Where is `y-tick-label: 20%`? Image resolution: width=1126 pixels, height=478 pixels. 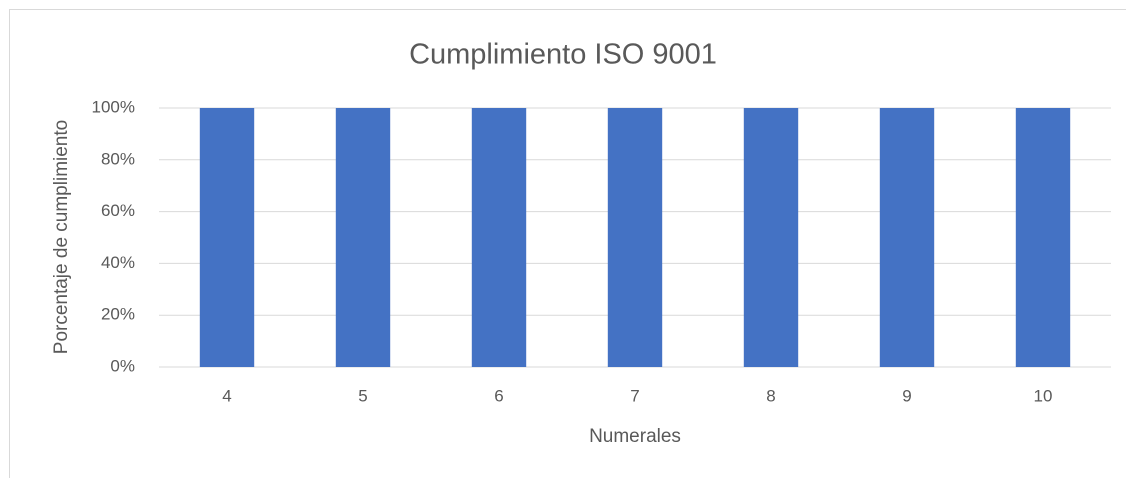 y-tick-label: 20% is located at coordinates (118, 314).